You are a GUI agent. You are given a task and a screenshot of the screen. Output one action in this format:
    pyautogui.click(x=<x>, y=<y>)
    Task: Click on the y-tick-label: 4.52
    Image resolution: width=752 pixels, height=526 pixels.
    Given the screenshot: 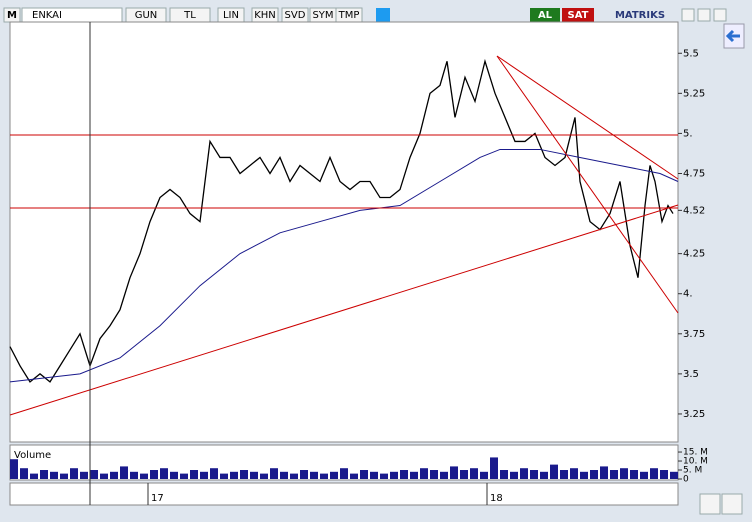 What is the action you would take?
    pyautogui.click(x=694, y=210)
    